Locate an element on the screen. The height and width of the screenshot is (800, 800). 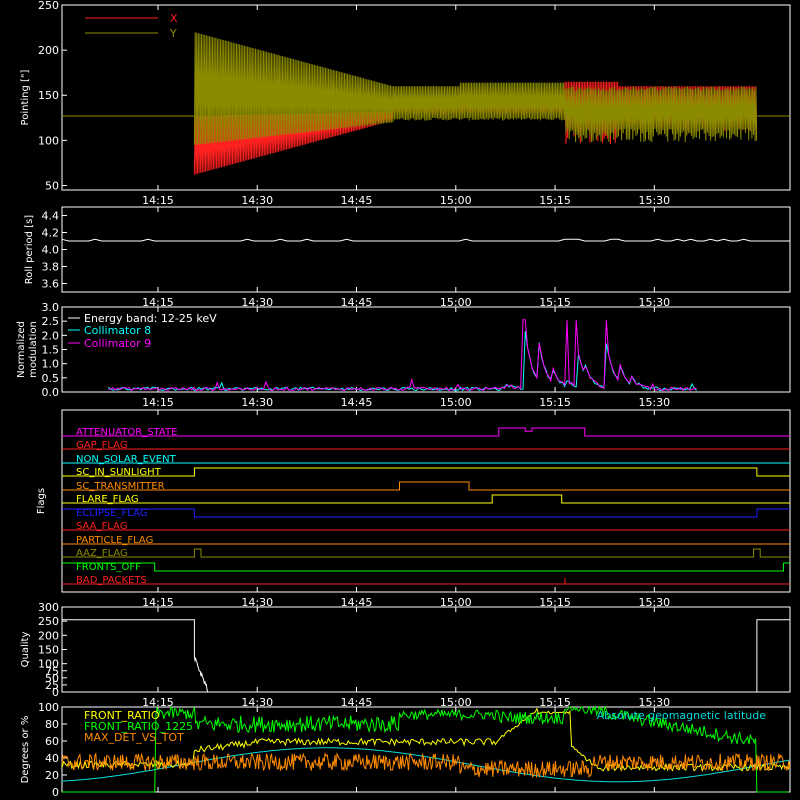
modulation-ylabel: Normalized is located at coordinates (21, 349).